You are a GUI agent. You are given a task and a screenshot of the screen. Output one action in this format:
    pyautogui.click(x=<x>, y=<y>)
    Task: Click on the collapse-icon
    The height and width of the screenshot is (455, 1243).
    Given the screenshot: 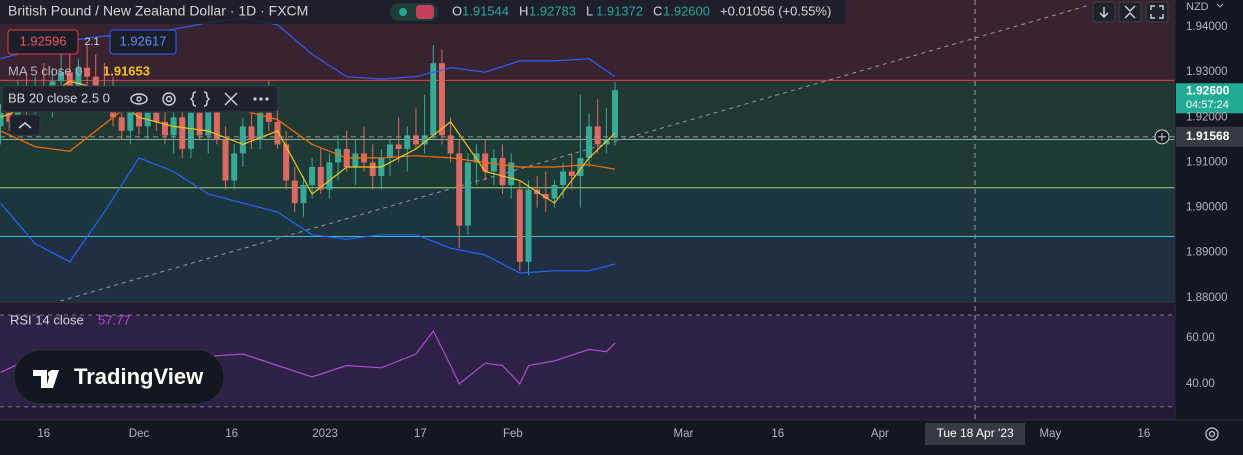 What is the action you would take?
    pyautogui.click(x=25, y=125)
    